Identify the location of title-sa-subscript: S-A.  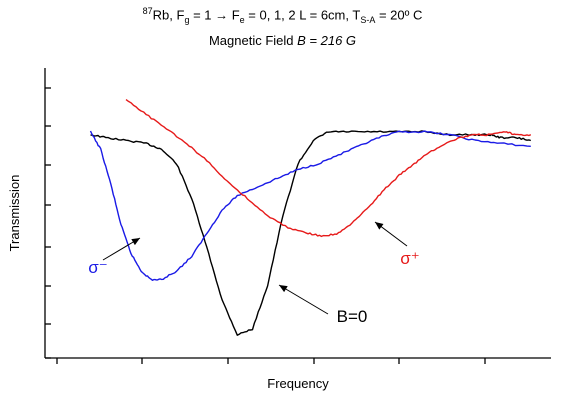
(368, 19).